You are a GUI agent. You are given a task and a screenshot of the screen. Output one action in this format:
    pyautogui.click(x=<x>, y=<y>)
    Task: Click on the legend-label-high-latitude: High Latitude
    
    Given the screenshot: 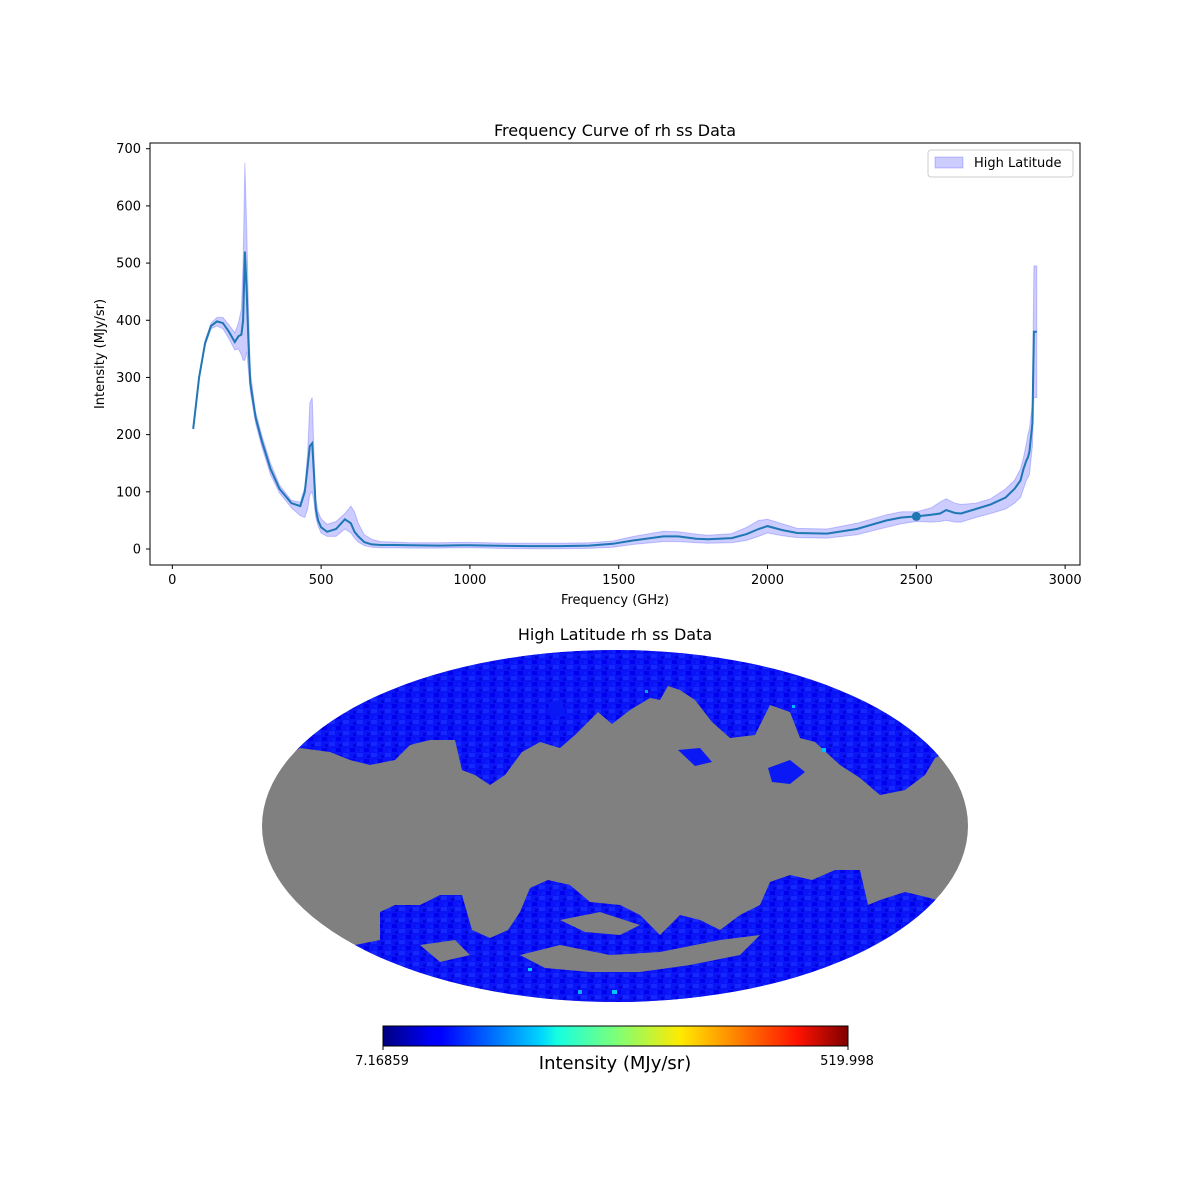 What is the action you would take?
    pyautogui.click(x=1018, y=163)
    